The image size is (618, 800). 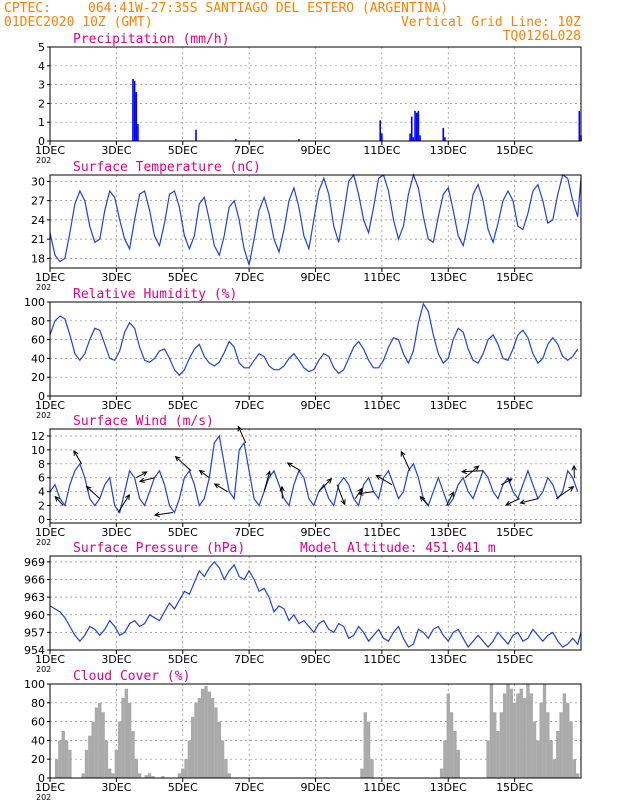 What do you see at coordinates (448, 405) in the screenshot?
I see `x-tick-label: 13DEC` at bounding box center [448, 405].